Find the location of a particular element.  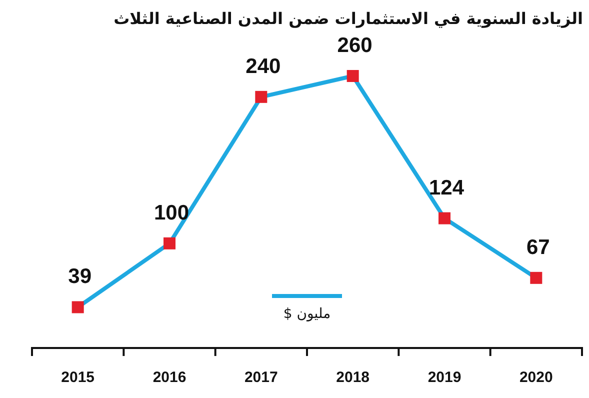

x-tick-label: 2015 is located at coordinates (78, 377).